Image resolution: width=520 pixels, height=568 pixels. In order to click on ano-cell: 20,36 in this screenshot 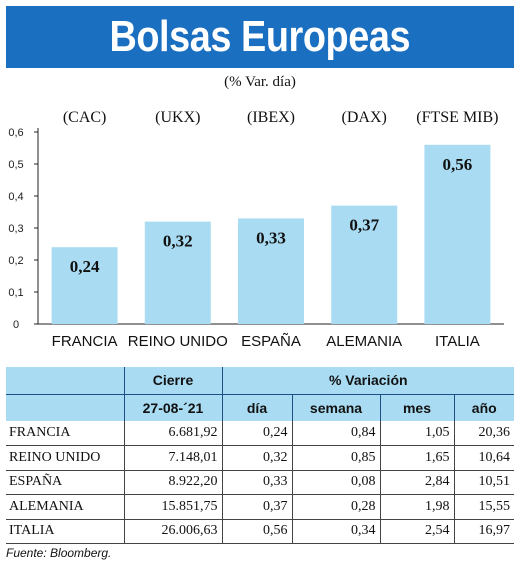, I will do `click(483, 433)`.